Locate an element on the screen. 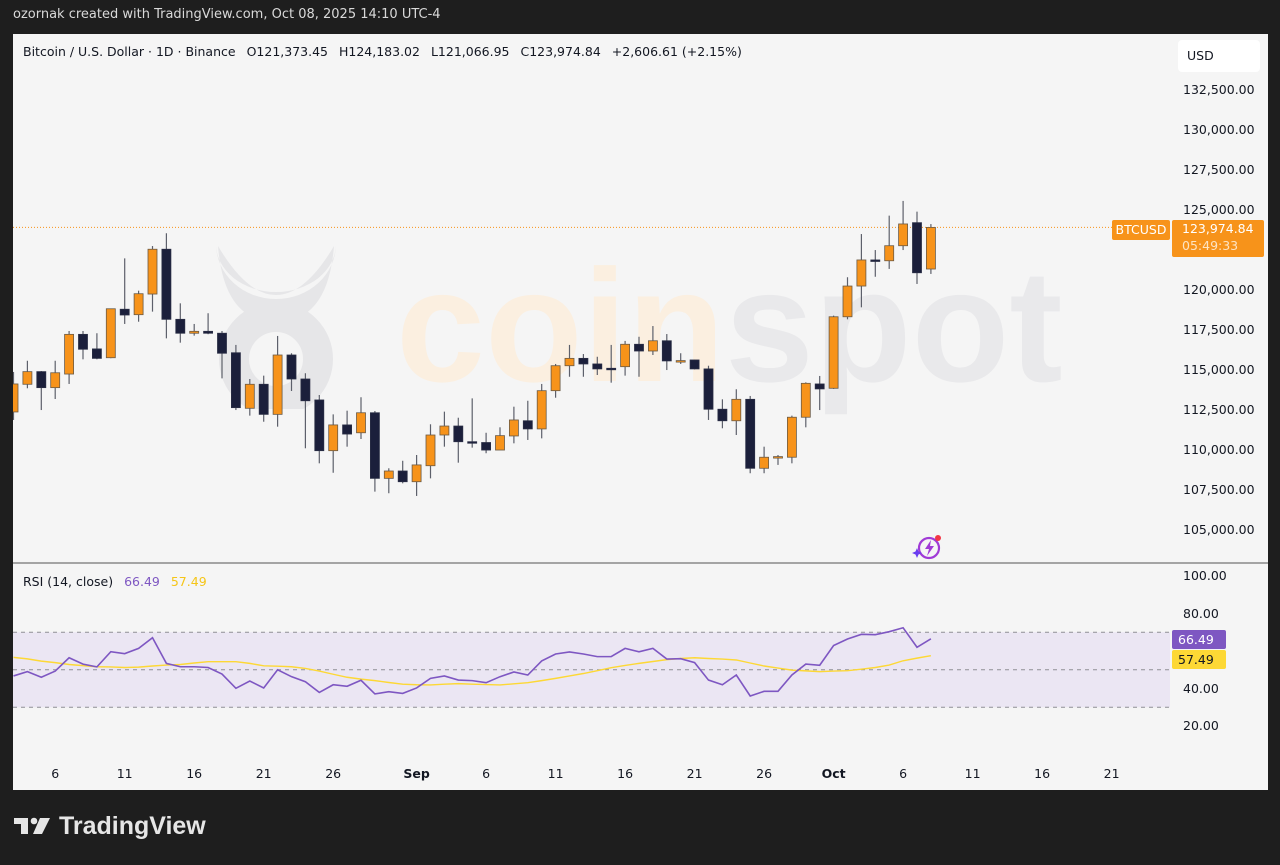  time-axis-label: Oct is located at coordinates (833, 773).